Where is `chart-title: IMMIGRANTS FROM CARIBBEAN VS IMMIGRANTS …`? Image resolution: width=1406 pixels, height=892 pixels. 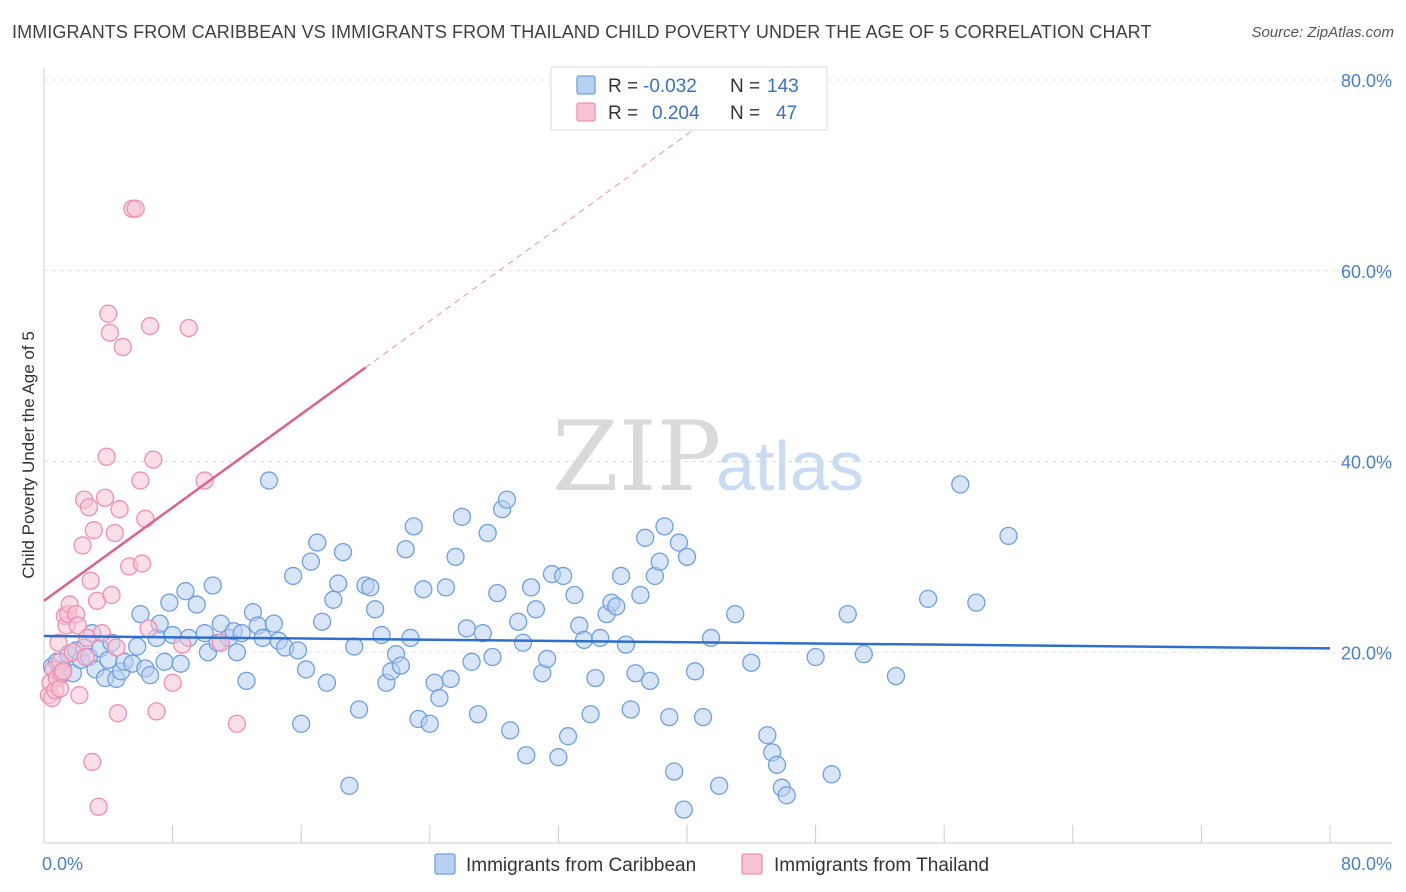
chart-title: IMMIGRANTS FROM CARIBBEAN VS IMMIGRANTS … is located at coordinates (582, 32).